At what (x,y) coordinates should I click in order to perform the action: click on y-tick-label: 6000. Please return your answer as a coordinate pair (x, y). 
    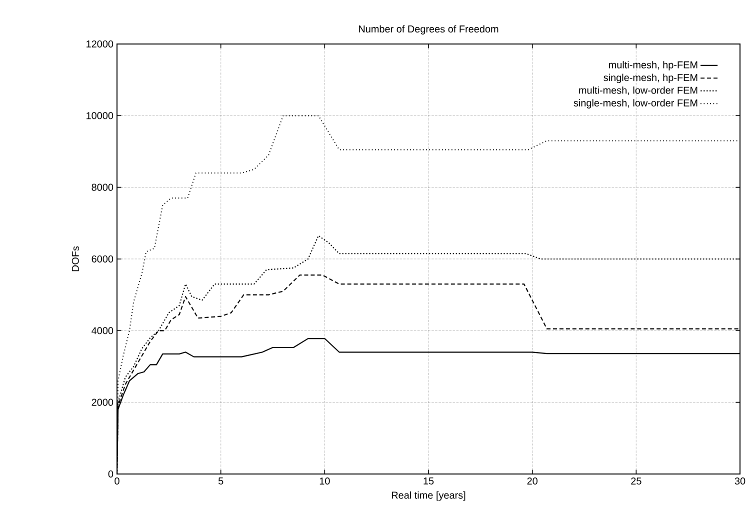
    Looking at the image, I should click on (103, 259).